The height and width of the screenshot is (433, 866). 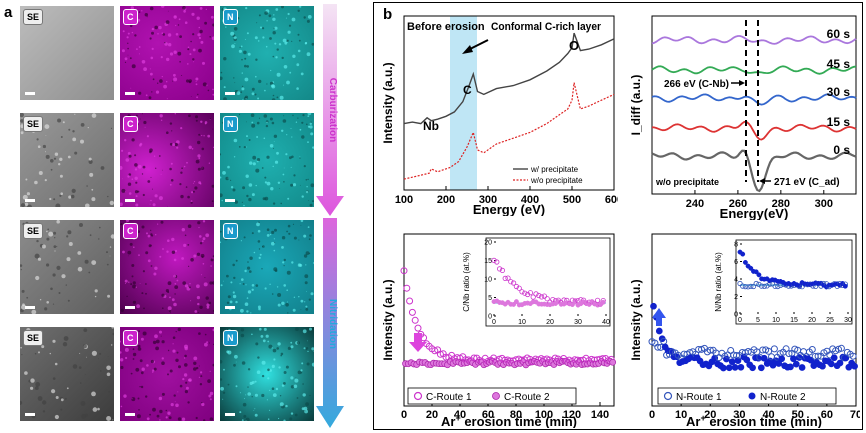 I want to click on process-arrows: Carburization Nitridation, so click(x=330, y=216).